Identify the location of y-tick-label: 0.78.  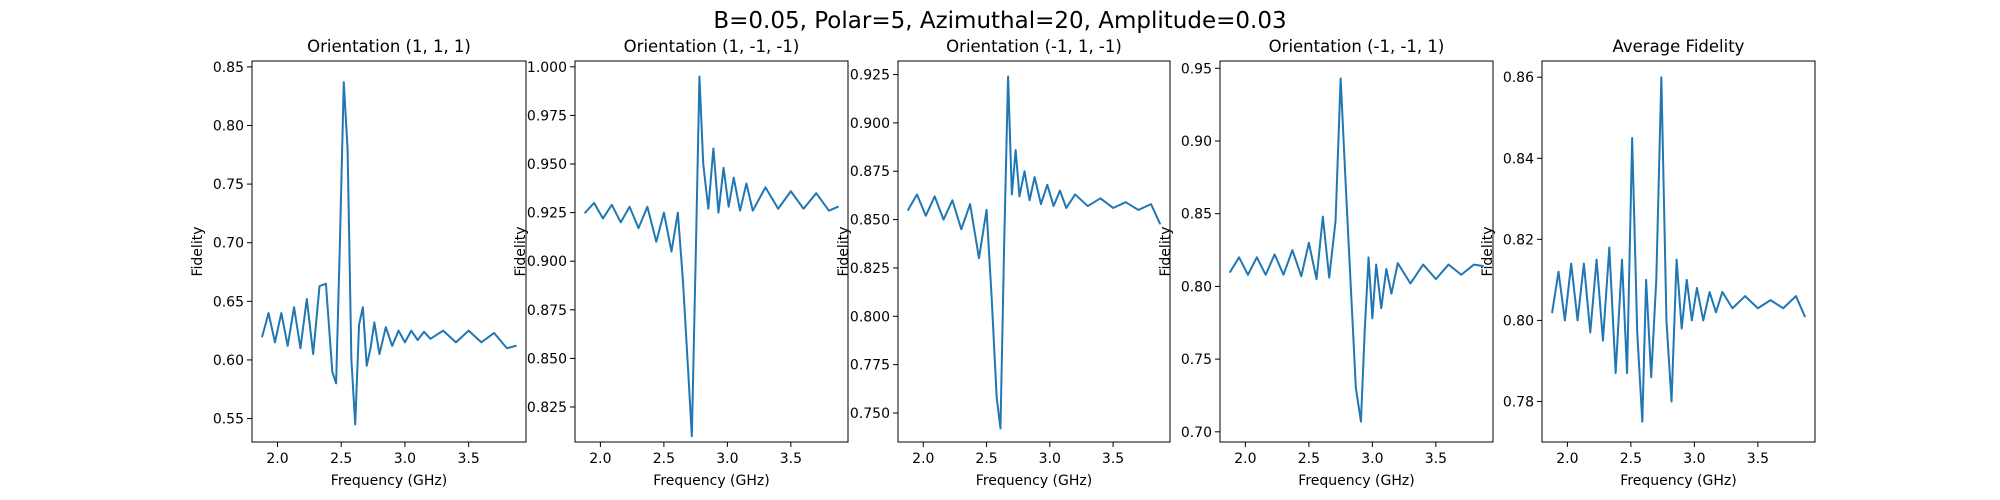
(1518, 402).